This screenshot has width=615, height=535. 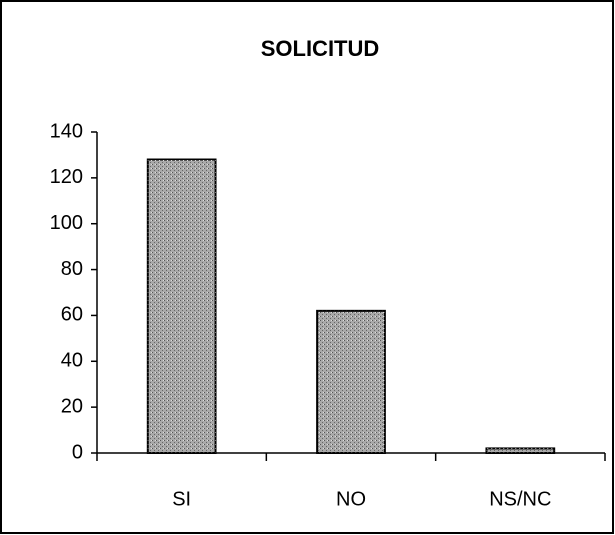 What do you see at coordinates (66, 177) in the screenshot?
I see `y-tick-label: 120` at bounding box center [66, 177].